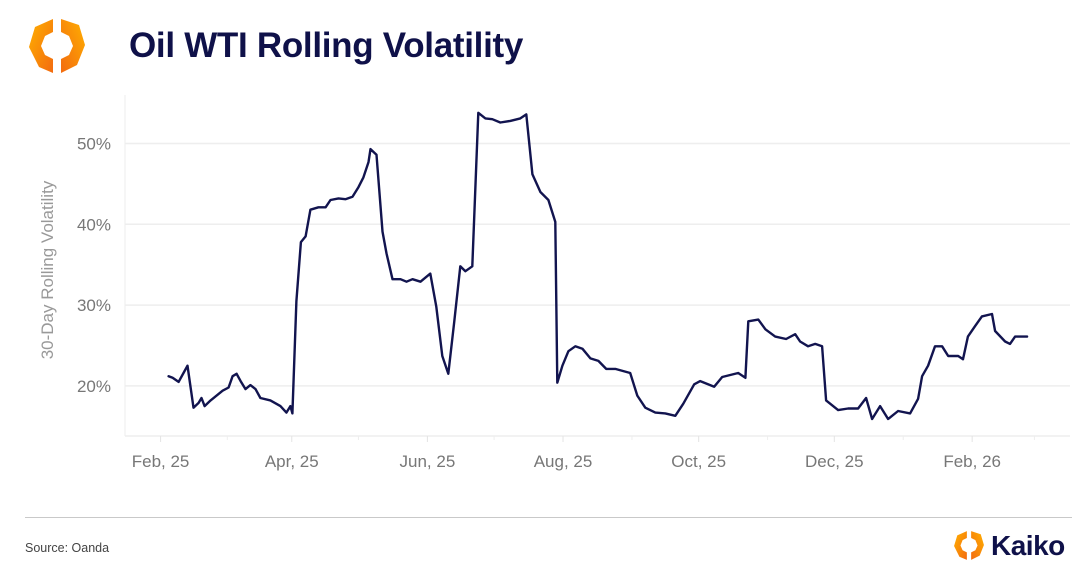 This screenshot has height=570, width=1090. Describe the element at coordinates (292, 461) in the screenshot. I see `x-tick-label: Apr, 25` at that location.